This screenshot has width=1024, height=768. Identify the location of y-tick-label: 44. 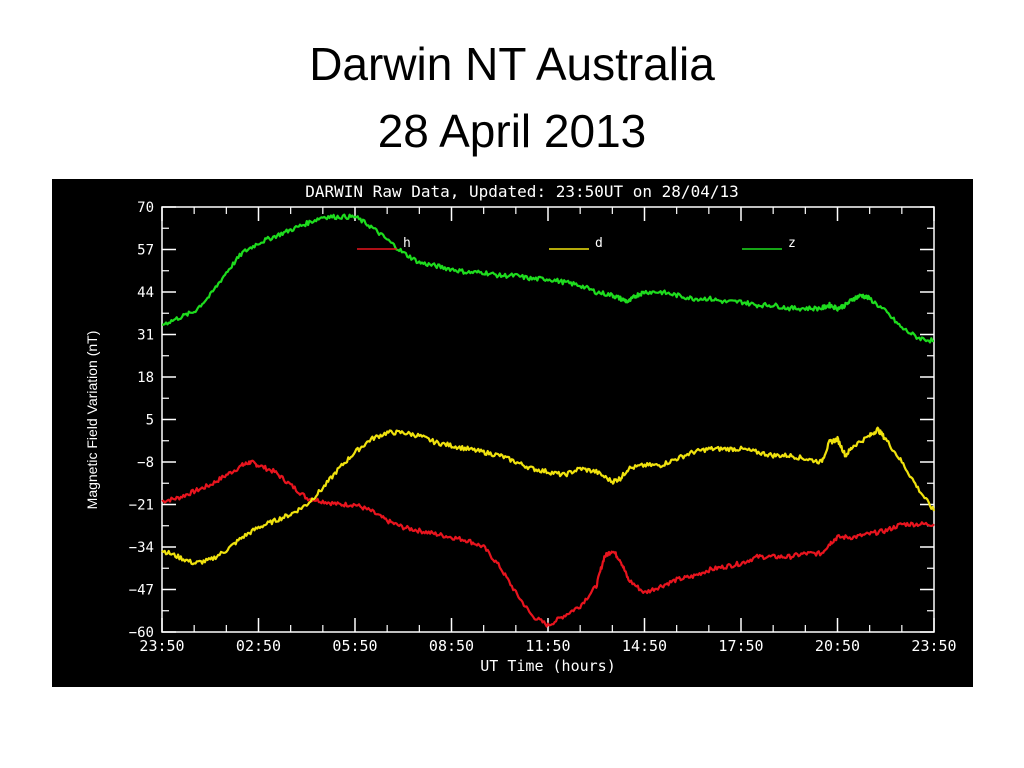
(145, 293).